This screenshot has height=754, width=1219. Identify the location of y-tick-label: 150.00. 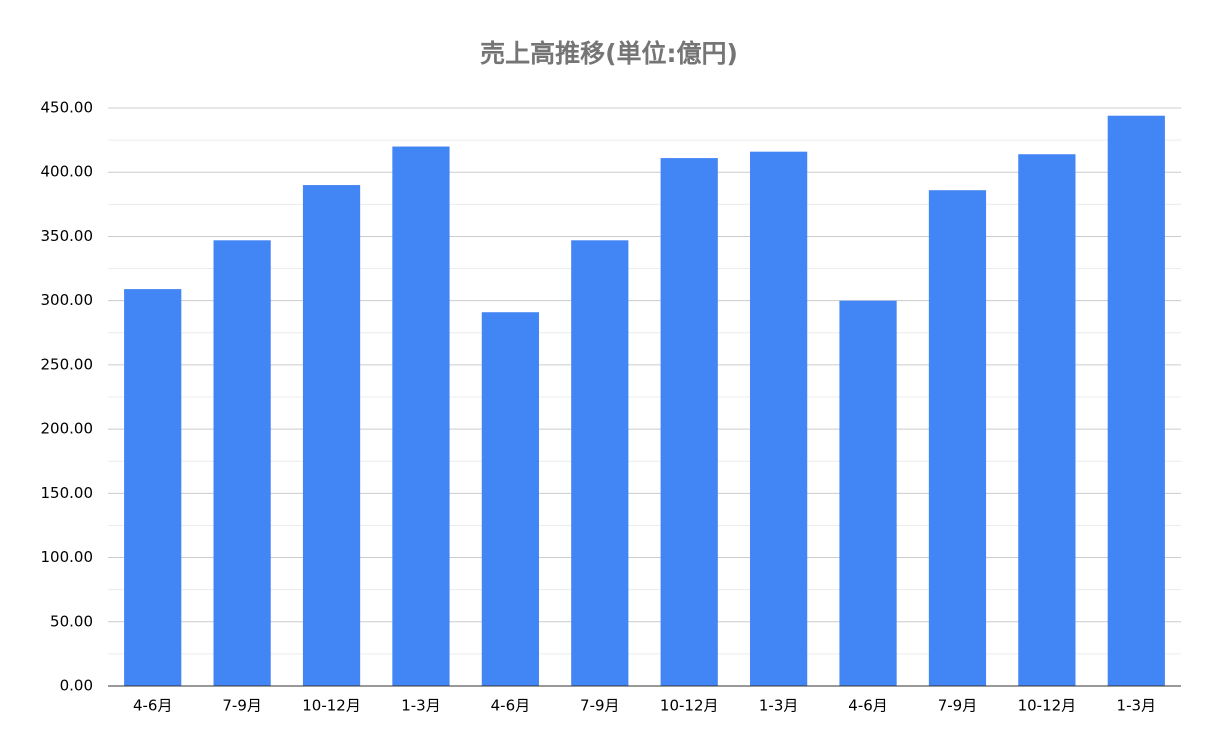
(67, 493).